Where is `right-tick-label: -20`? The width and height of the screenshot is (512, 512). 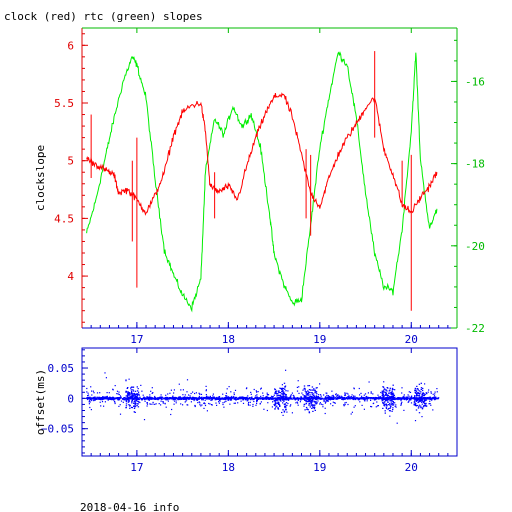
right-tick-label: -20 is located at coordinates (475, 246).